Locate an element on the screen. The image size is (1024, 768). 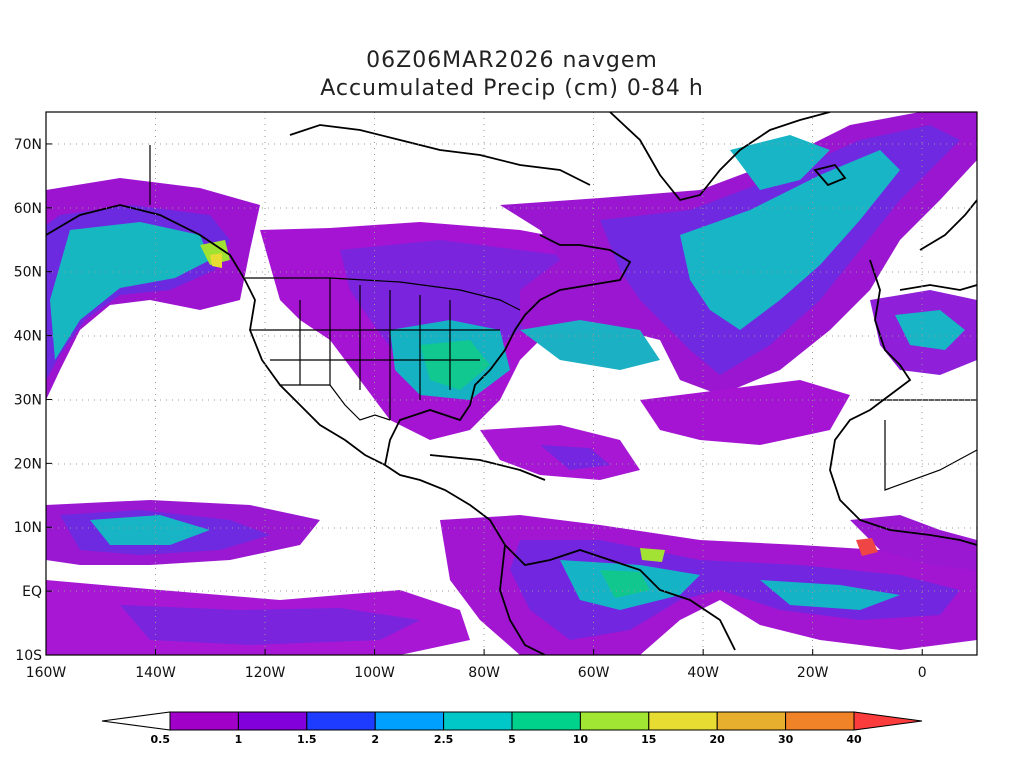
lon-tick-label: 100W is located at coordinates (374, 673).